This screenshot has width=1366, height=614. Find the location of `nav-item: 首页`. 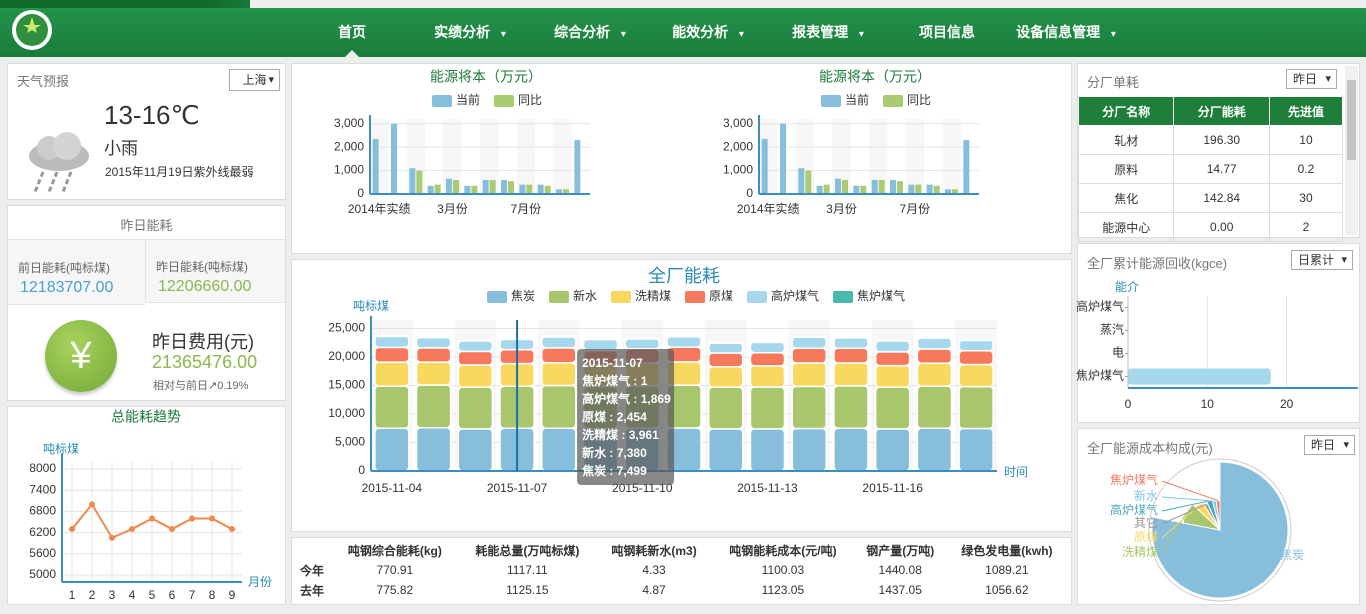

nav-item: 首页 is located at coordinates (352, 32).